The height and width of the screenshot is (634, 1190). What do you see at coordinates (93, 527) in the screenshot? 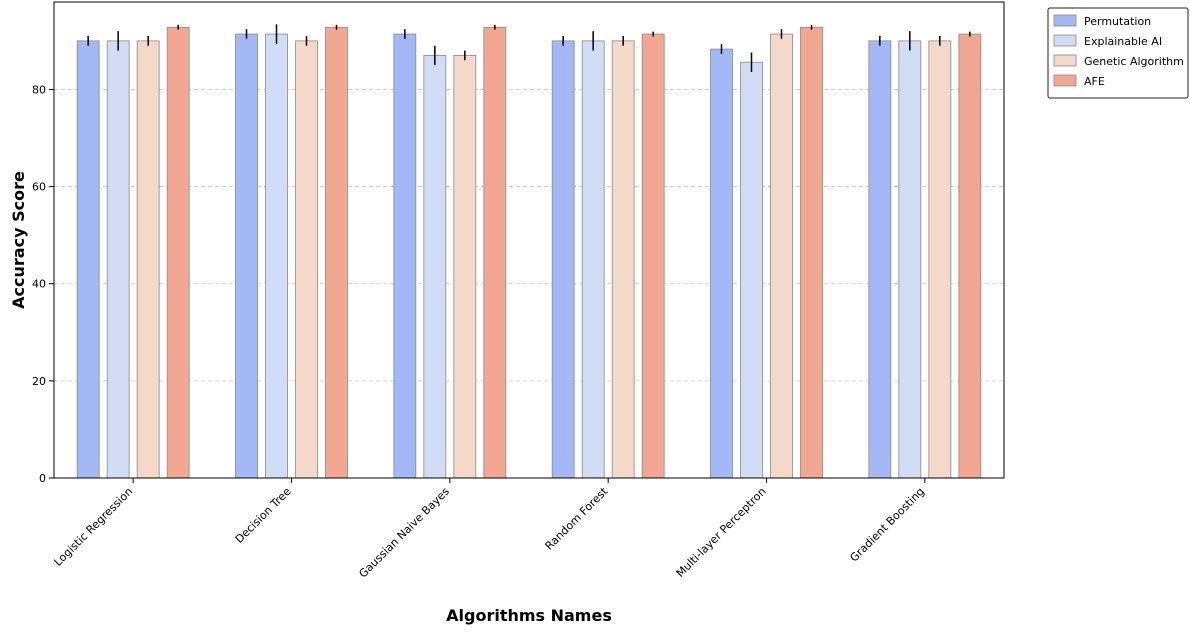
I see `x-tick-label: Logistic Regression` at bounding box center [93, 527].